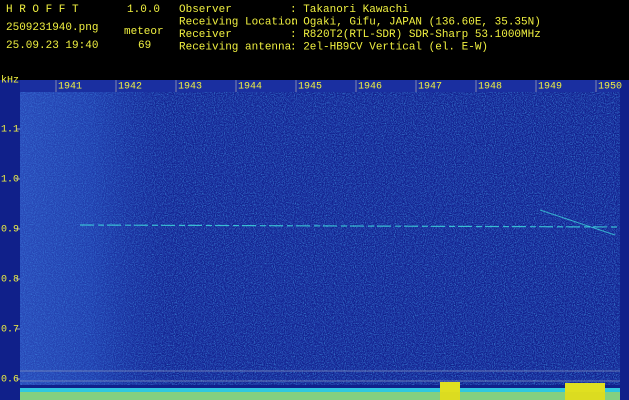  What do you see at coordinates (310, 87) in the screenshot?
I see `time-label: 1945` at bounding box center [310, 87].